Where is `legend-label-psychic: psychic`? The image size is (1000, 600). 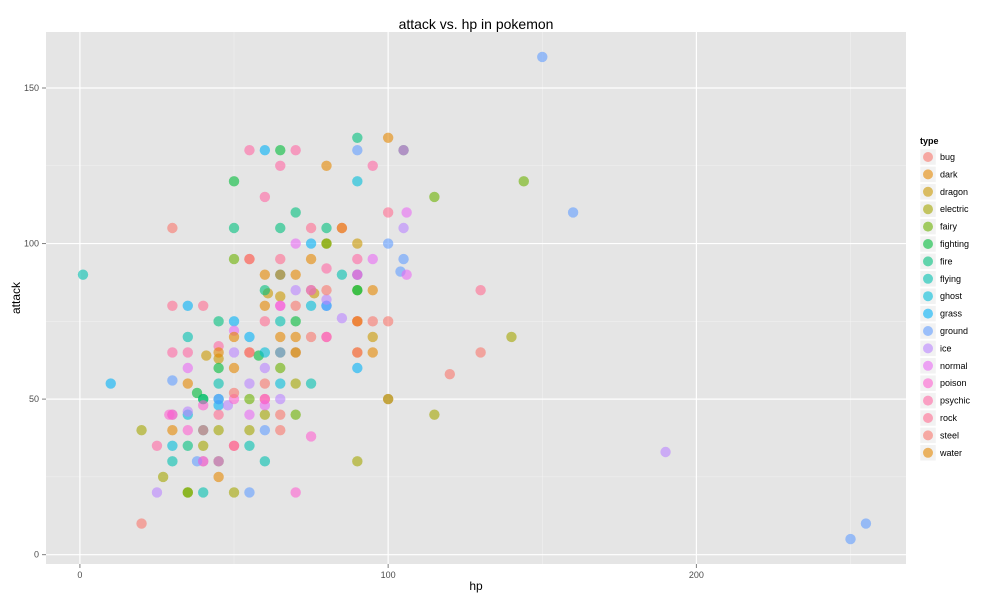
legend-label-psychic: psychic is located at coordinates (955, 401).